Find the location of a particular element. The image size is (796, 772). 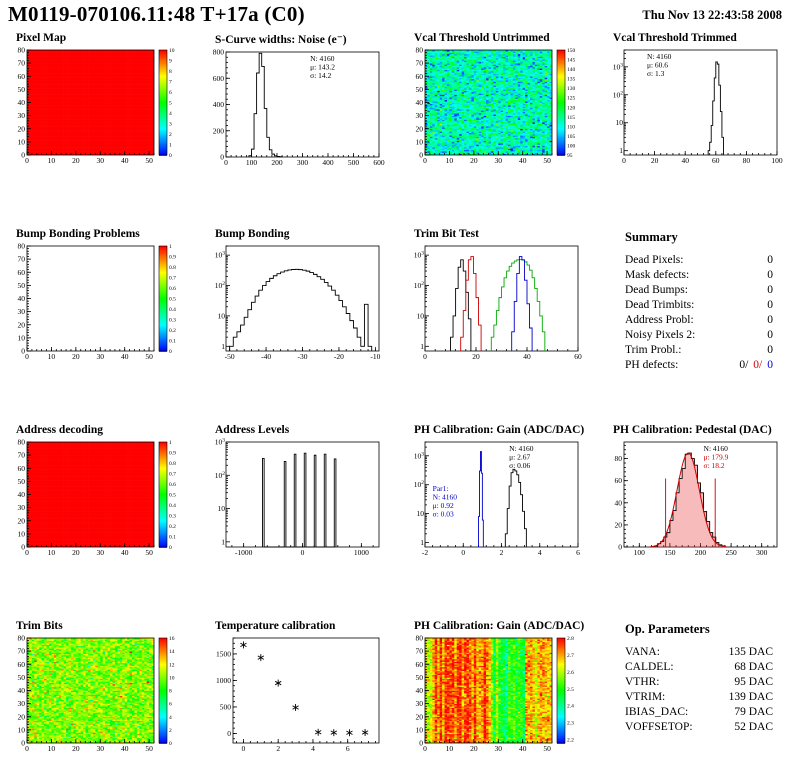

summary-label: Dead Bumps: is located at coordinates (656, 290).